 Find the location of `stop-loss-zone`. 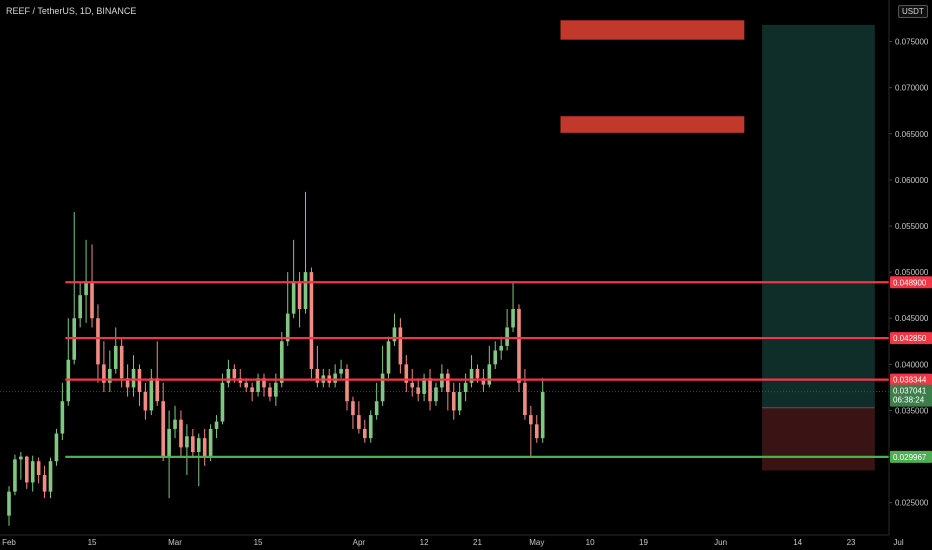

stop-loss-zone is located at coordinates (818, 439).